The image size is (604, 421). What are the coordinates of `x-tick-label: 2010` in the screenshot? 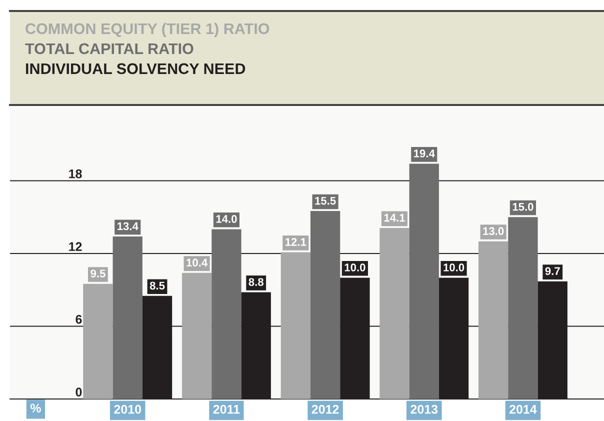 It's located at (128, 409).